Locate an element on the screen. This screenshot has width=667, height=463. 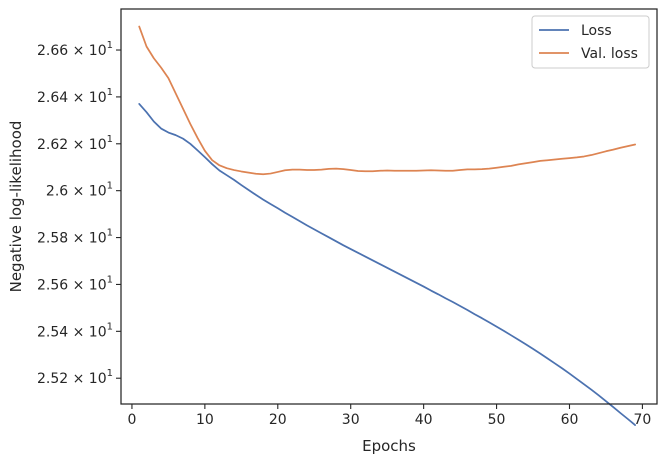
x-axis-label: Epochs is located at coordinates (389, 446).